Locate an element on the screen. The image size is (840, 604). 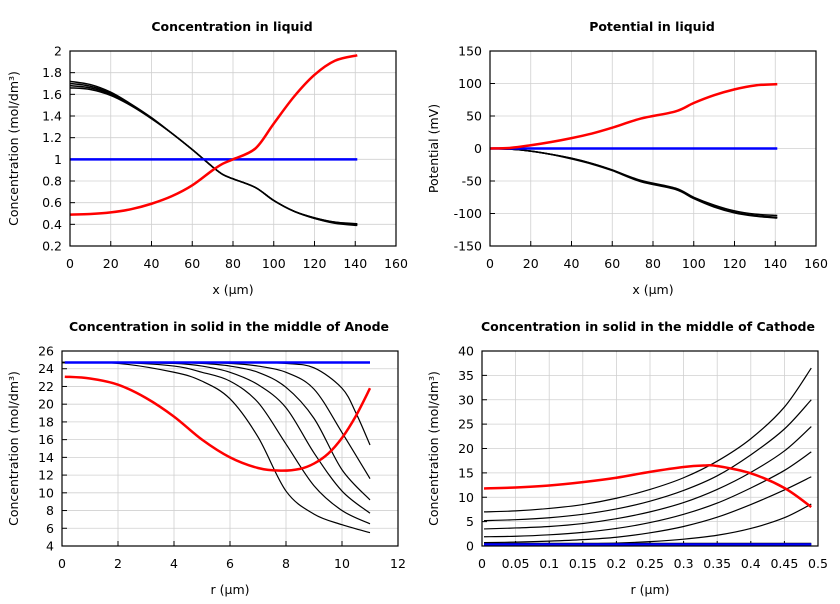
x-tick-label: 12 is located at coordinates (398, 563).